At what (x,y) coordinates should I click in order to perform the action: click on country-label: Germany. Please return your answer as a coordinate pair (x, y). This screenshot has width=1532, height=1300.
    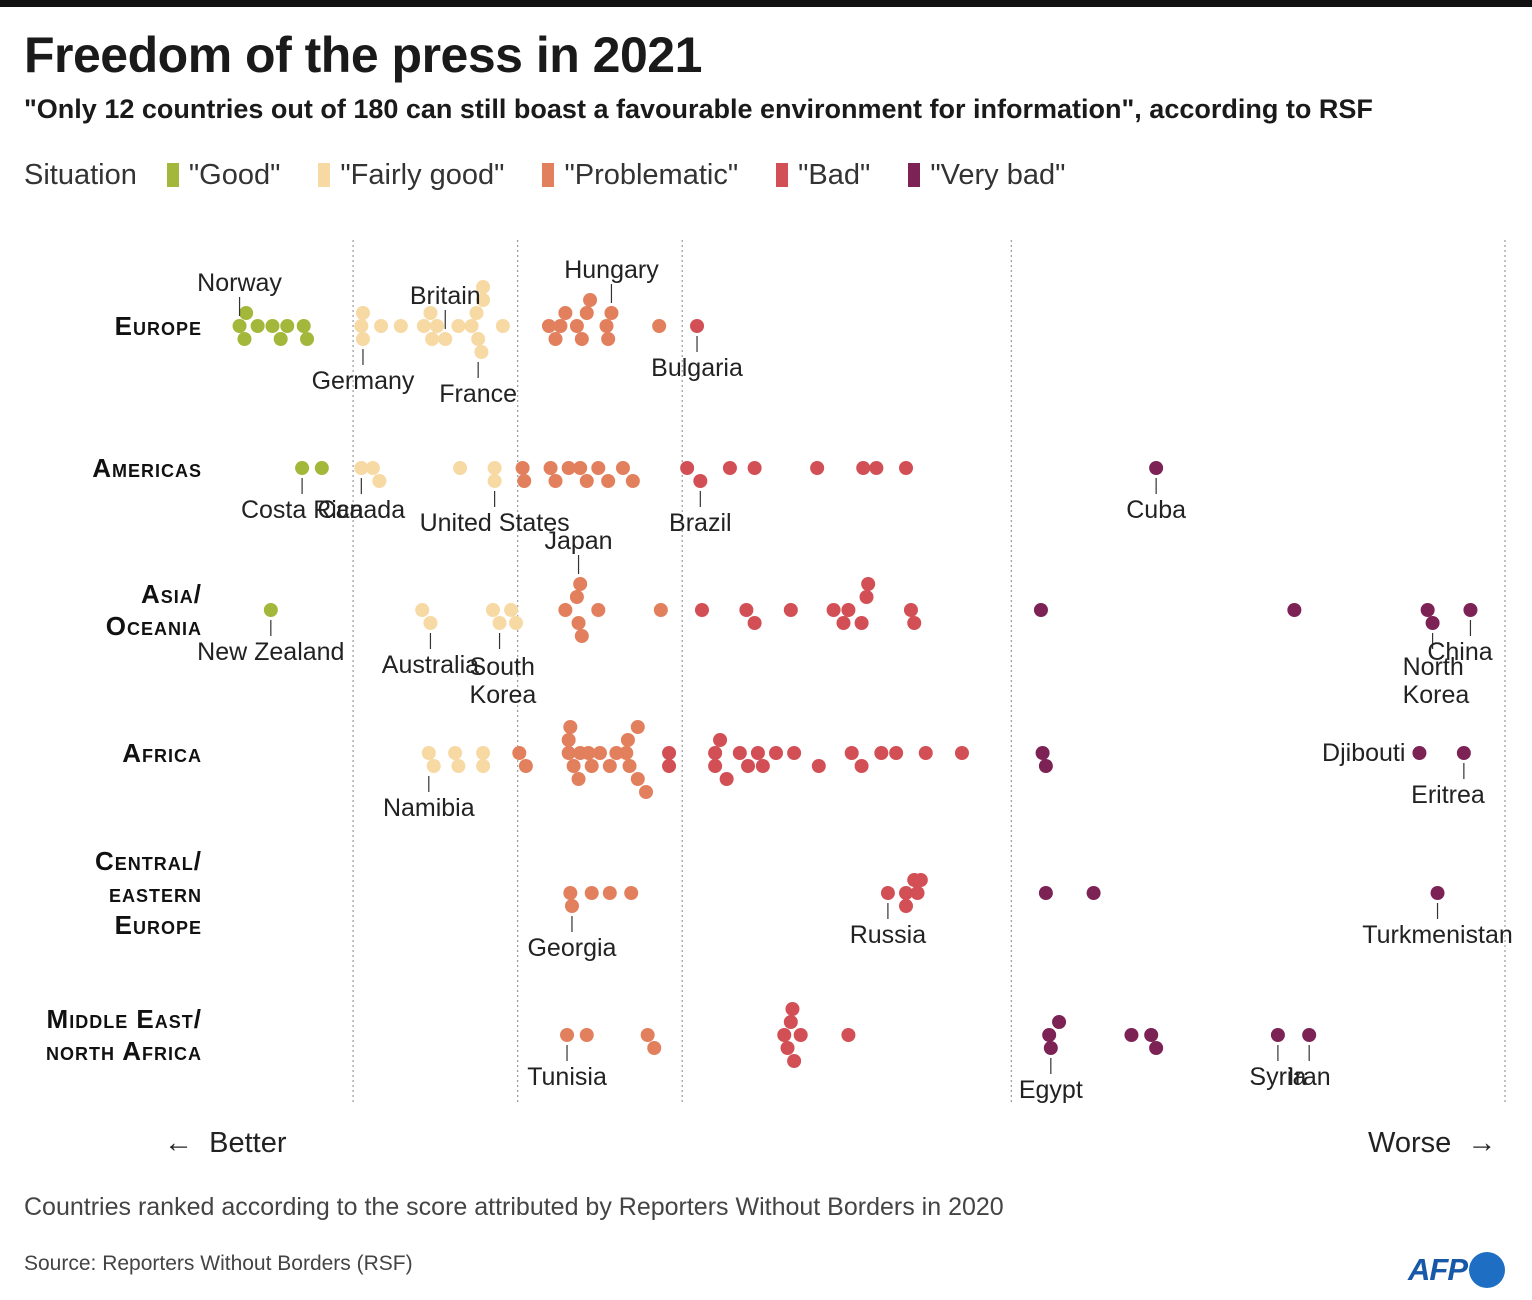
    Looking at the image, I should click on (363, 381).